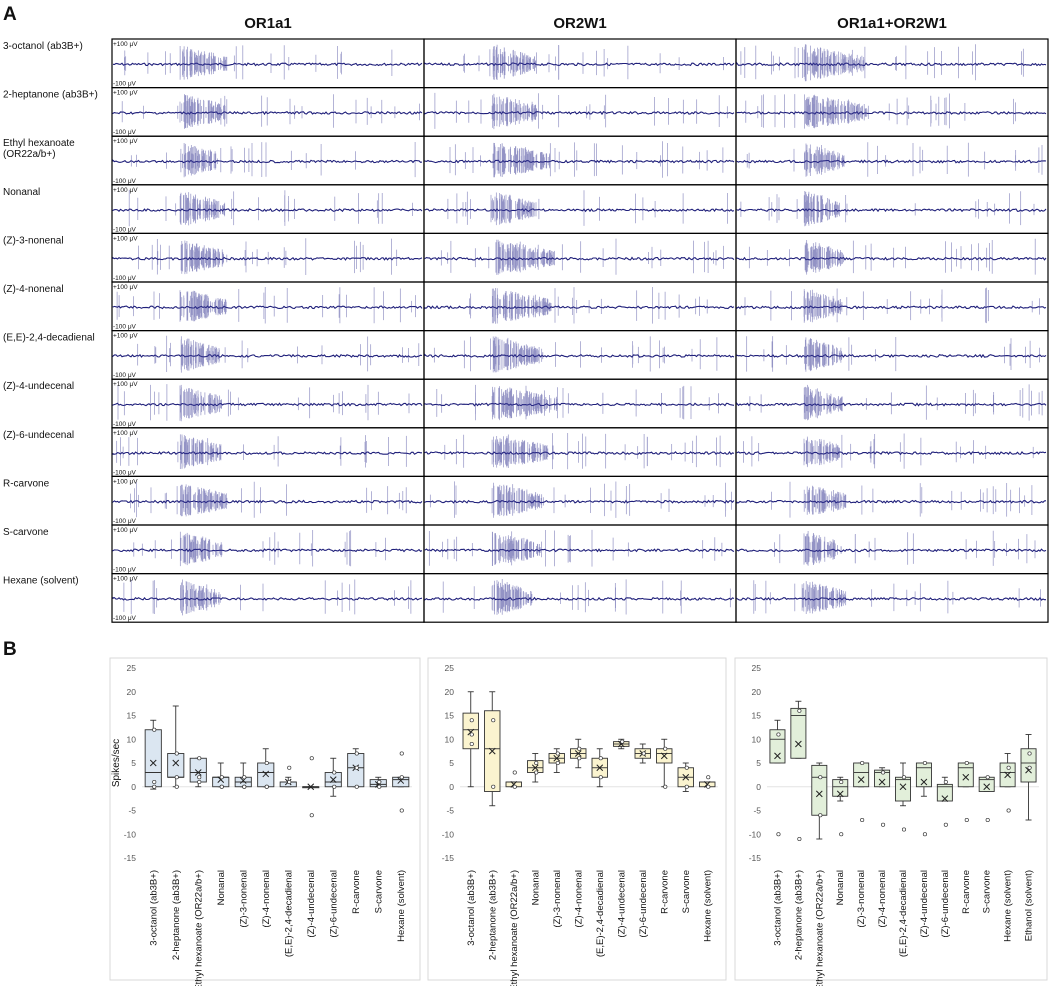 This screenshot has height=986, width=1052. What do you see at coordinates (356, 892) in the screenshot?
I see `category-label: R-carvone` at bounding box center [356, 892].